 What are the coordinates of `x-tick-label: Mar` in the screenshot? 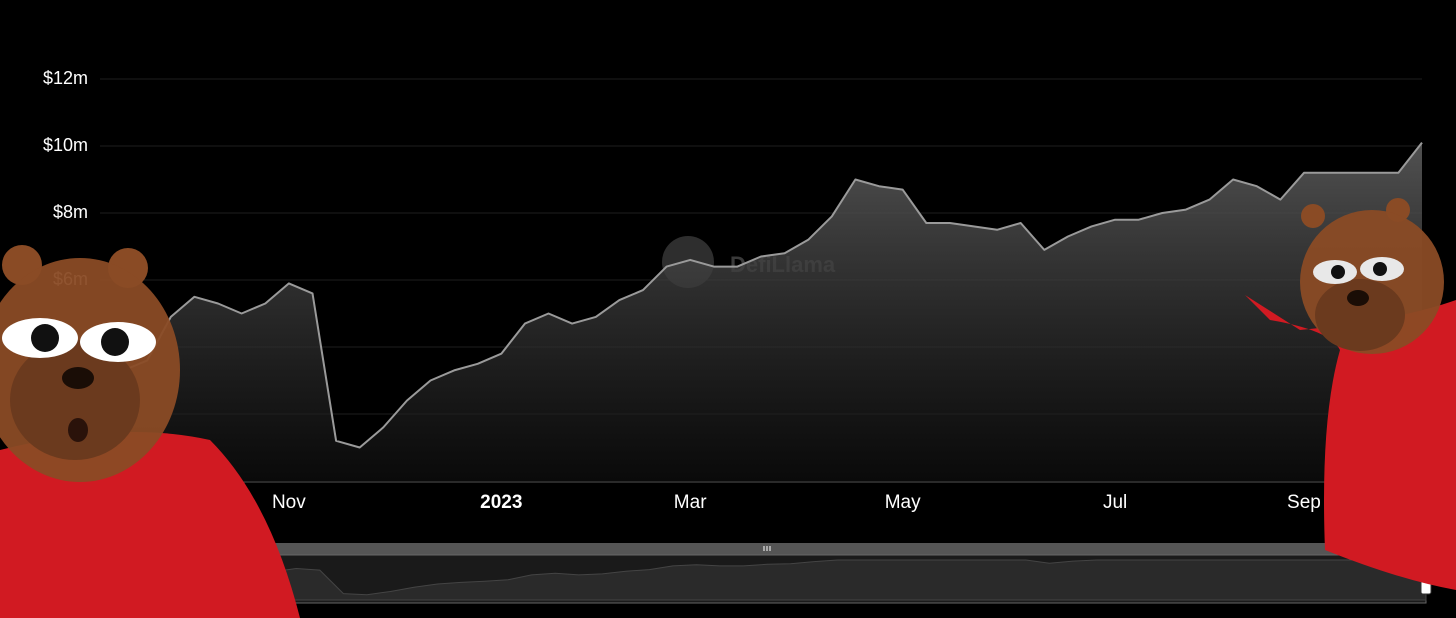 It's located at (690, 502).